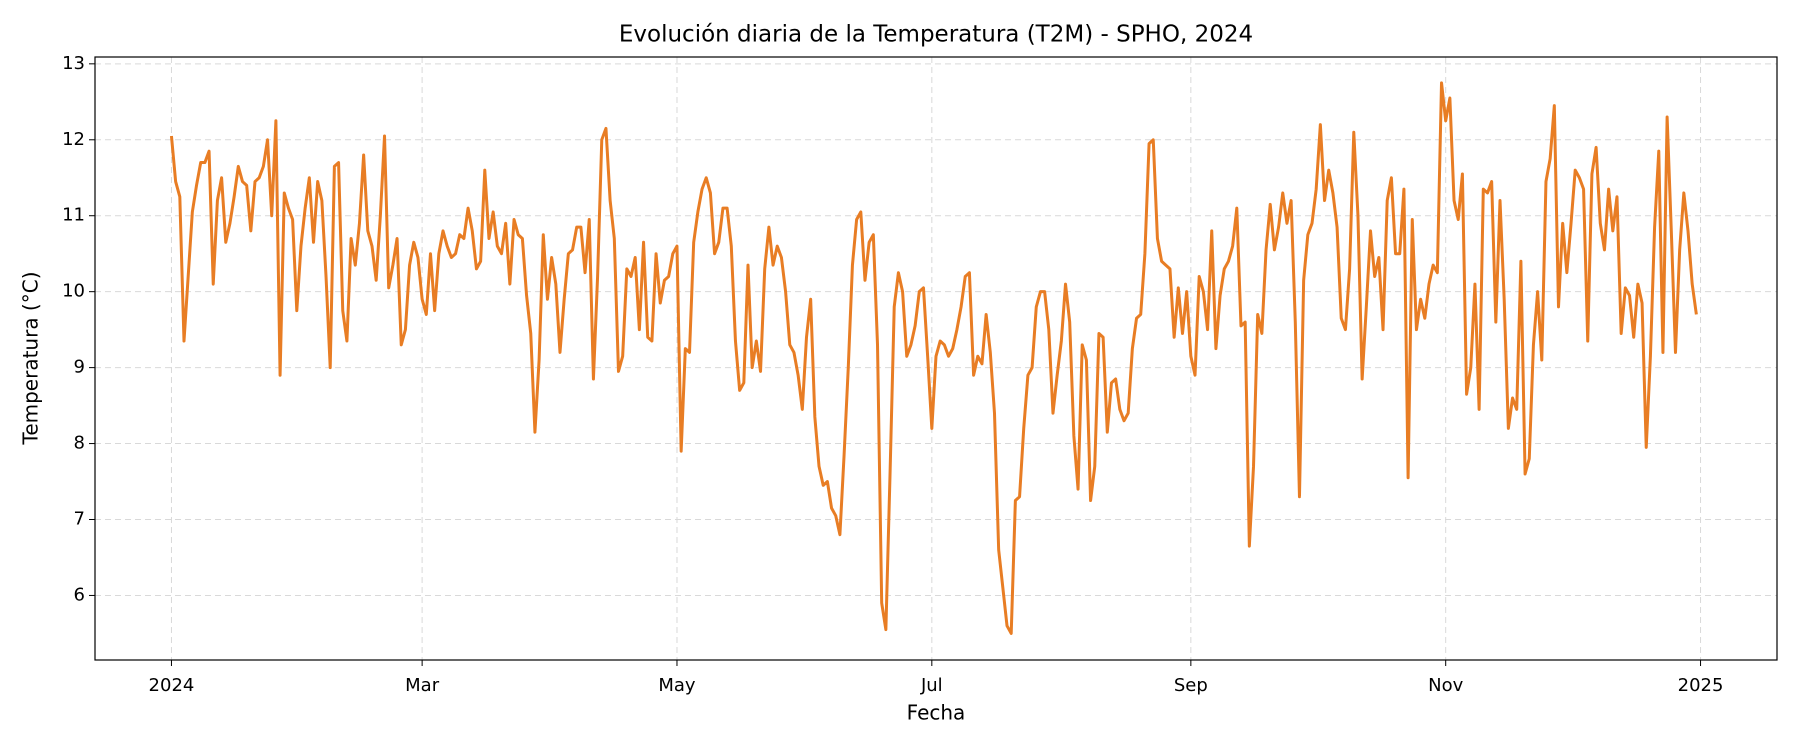  Describe the element at coordinates (1191, 685) in the screenshot. I see `x-tick-label: Sep` at that location.